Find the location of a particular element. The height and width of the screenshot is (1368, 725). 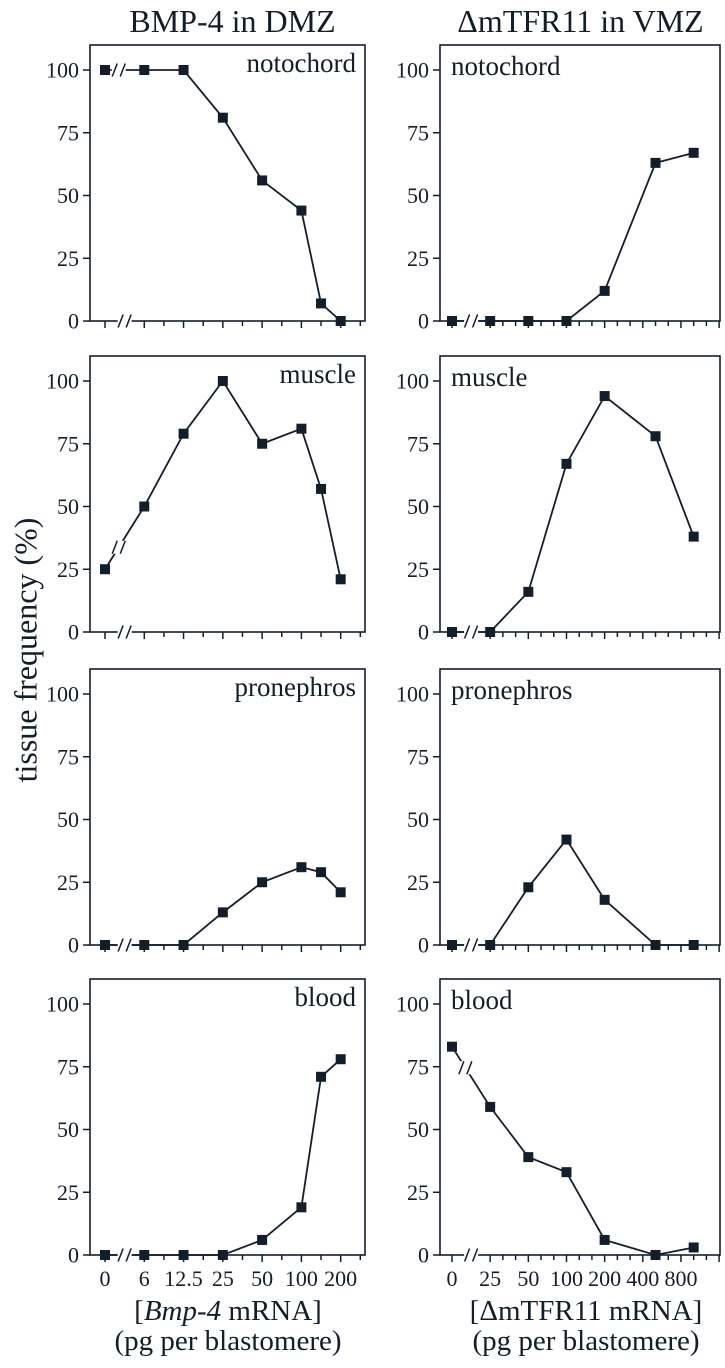

x-axis-title-bmp4-line1: [Bmp-4 mRNA] is located at coordinates (228, 1311).